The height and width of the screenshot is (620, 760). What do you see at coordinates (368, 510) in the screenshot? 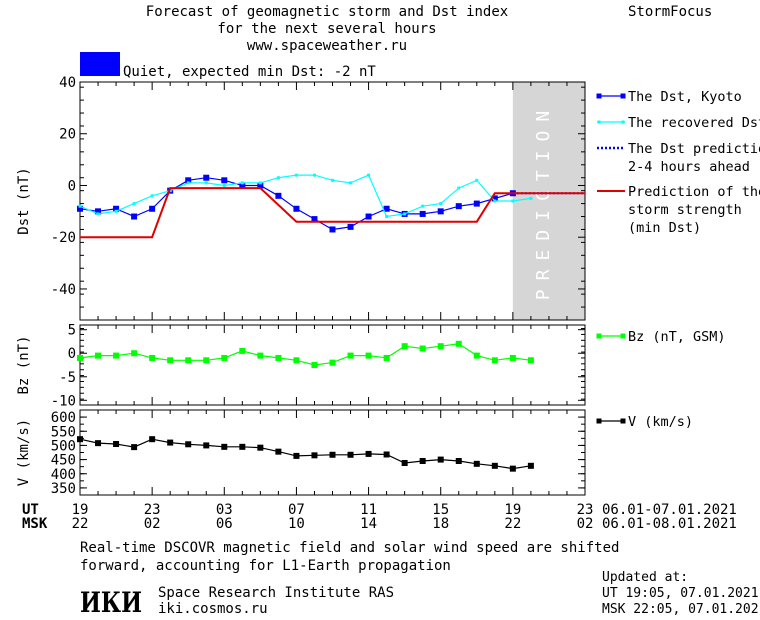
I see `ut-tick-label: 11` at bounding box center [368, 510].